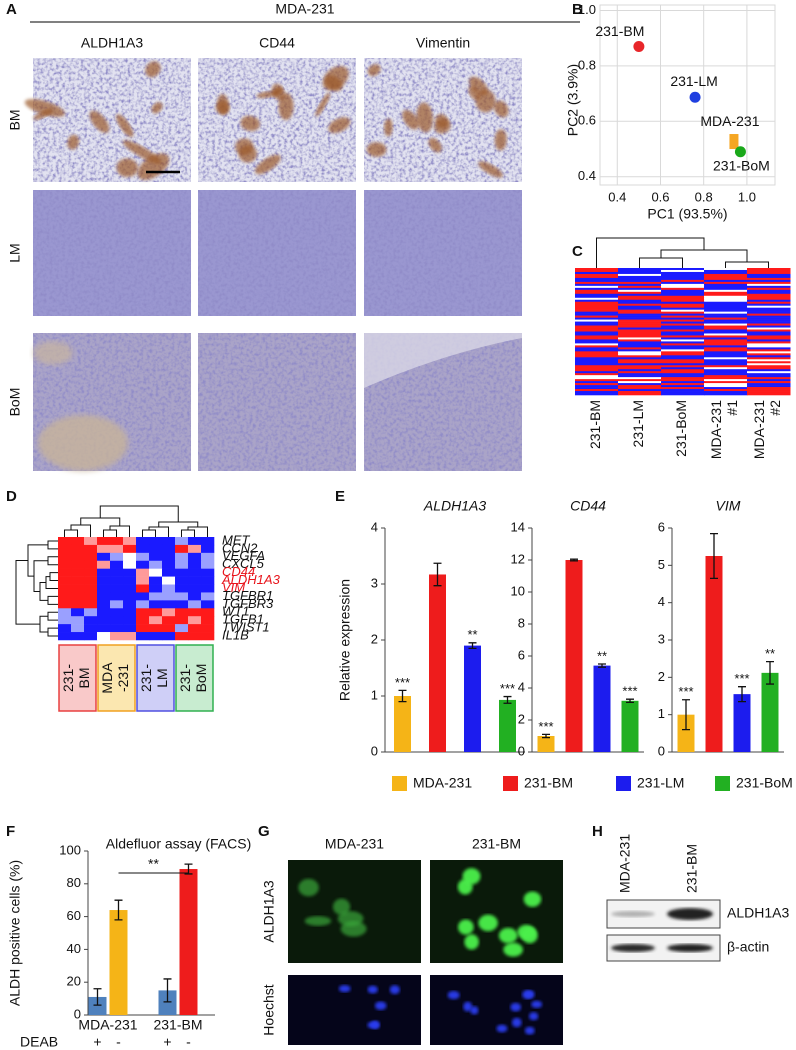 The width and height of the screenshot is (796, 1050). I want to click on point-label: MDA-231, so click(729, 121).